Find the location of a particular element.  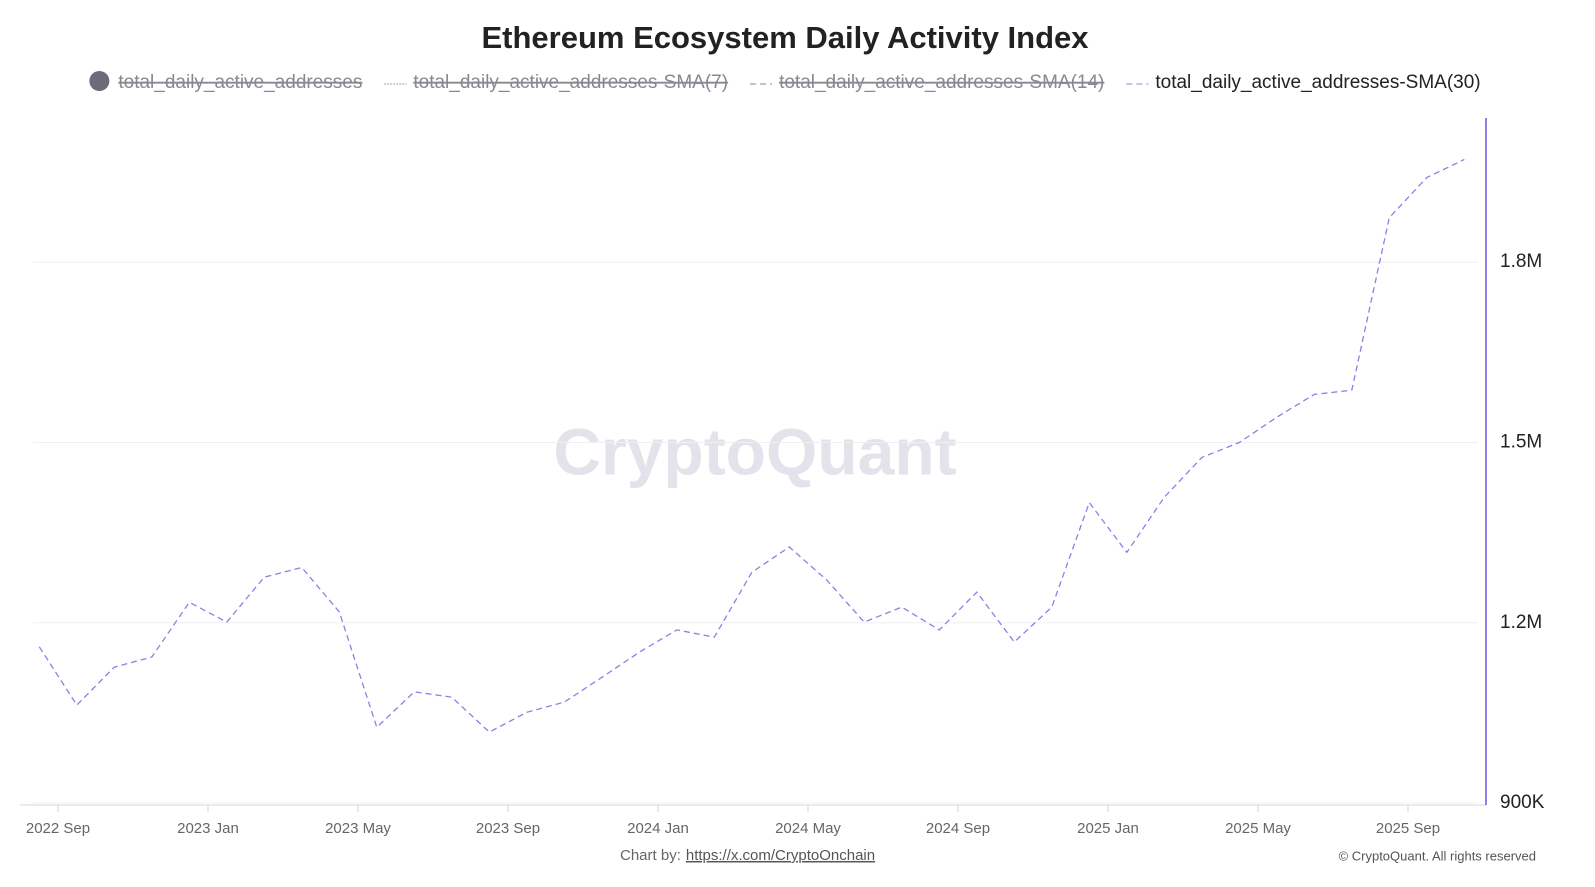

x-tick-label: 2023 Sep is located at coordinates (508, 828).